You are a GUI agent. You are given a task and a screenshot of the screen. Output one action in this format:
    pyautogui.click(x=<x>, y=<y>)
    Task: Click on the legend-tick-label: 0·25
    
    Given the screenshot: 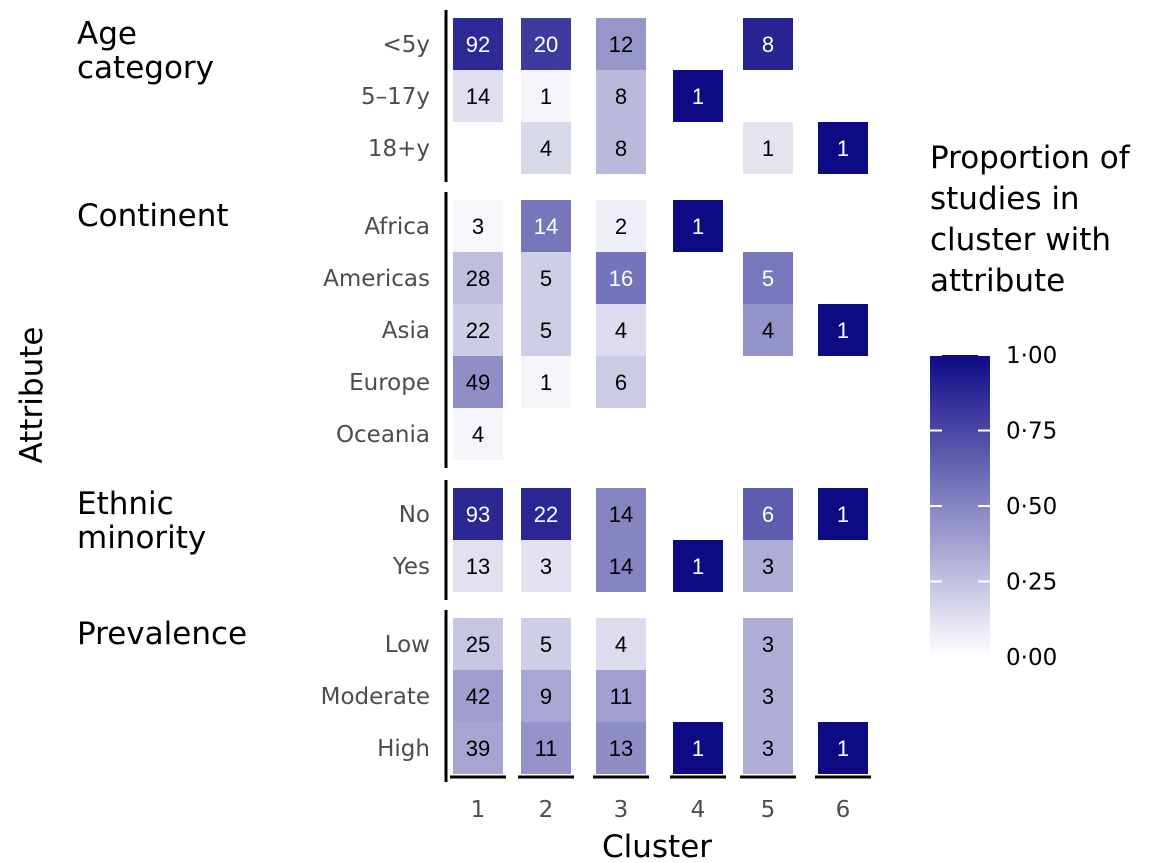 What is the action you would take?
    pyautogui.click(x=1031, y=583)
    